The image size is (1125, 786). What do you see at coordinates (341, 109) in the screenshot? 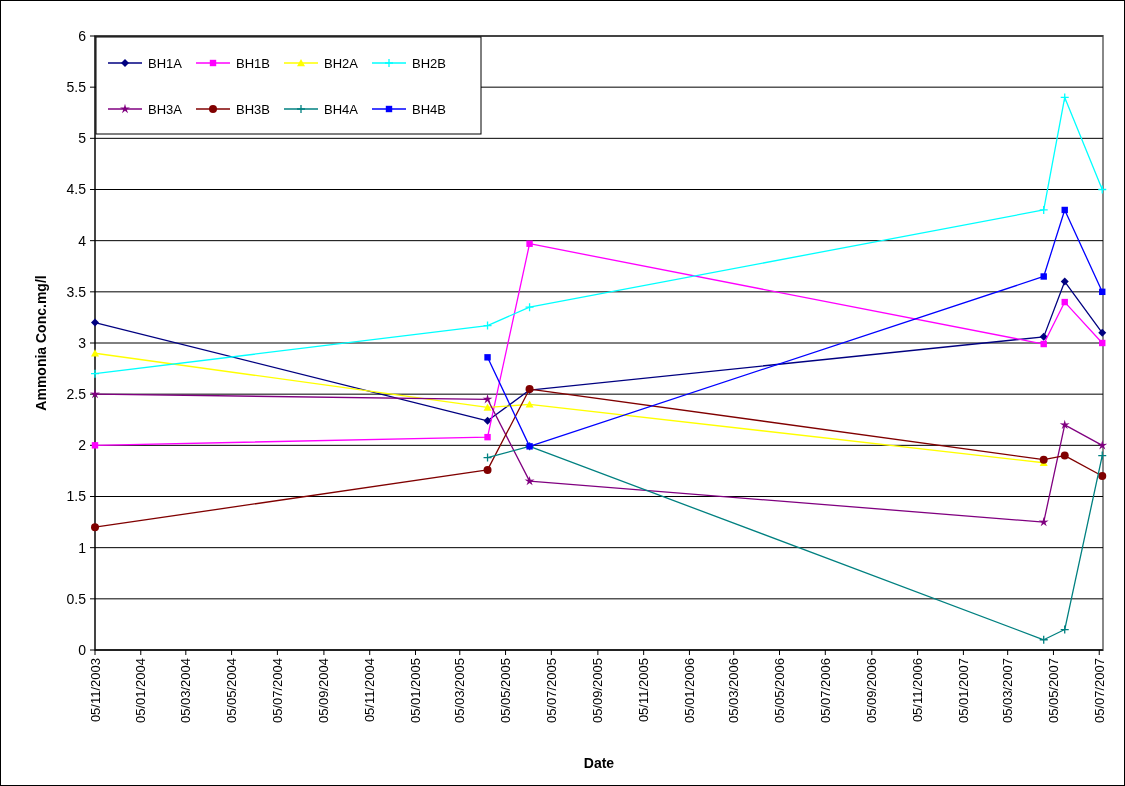
I see `legend-label: BH4A` at bounding box center [341, 109].